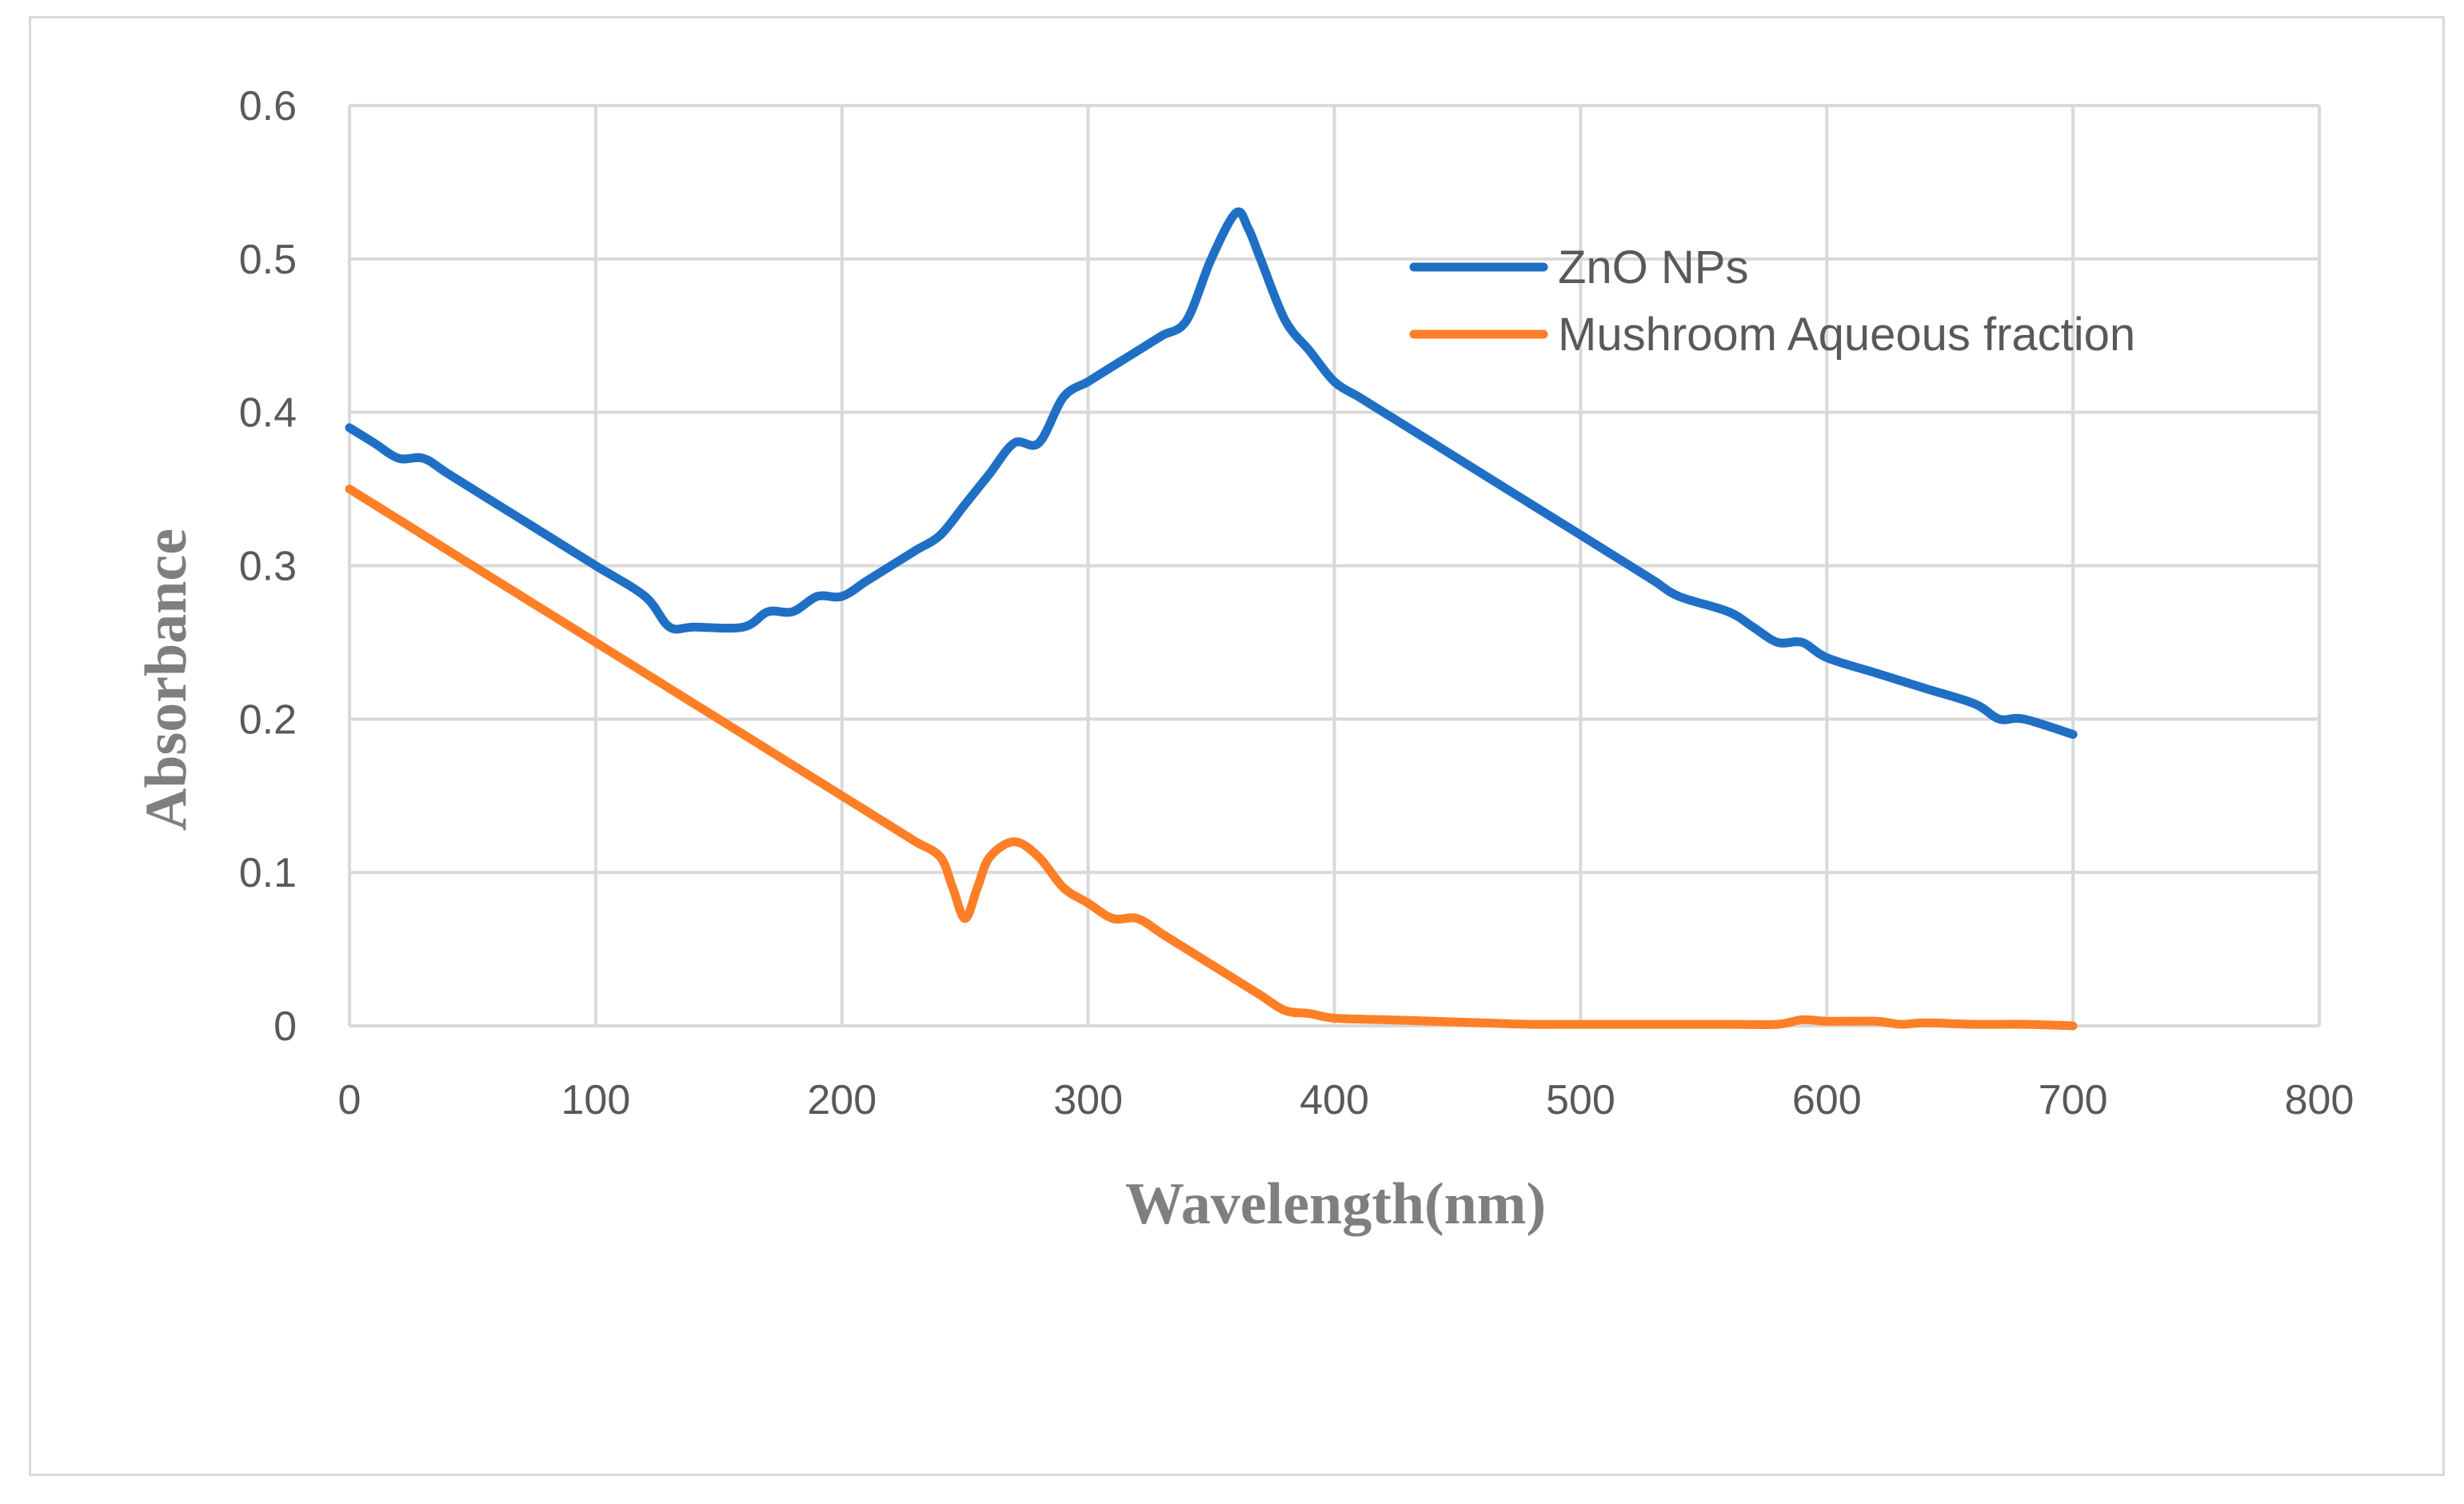  What do you see at coordinates (1653, 267) in the screenshot?
I see `legend-label-zno-nps: ZnO NPs` at bounding box center [1653, 267].